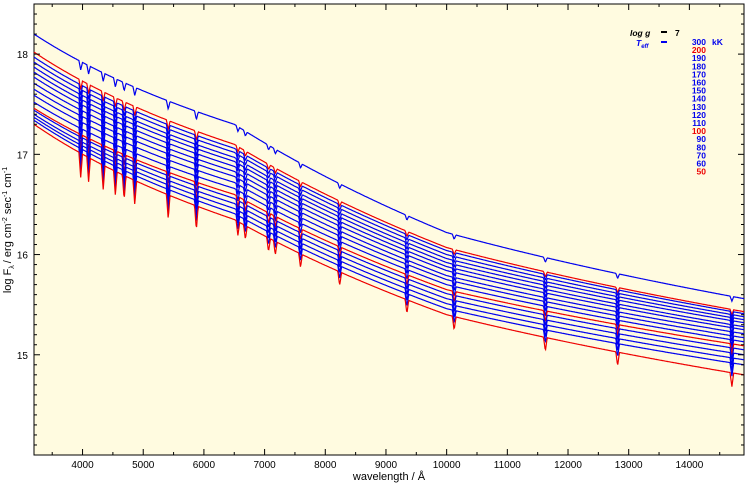  What do you see at coordinates (689, 465) in the screenshot?
I see `x-tick-label: 14000` at bounding box center [689, 465].